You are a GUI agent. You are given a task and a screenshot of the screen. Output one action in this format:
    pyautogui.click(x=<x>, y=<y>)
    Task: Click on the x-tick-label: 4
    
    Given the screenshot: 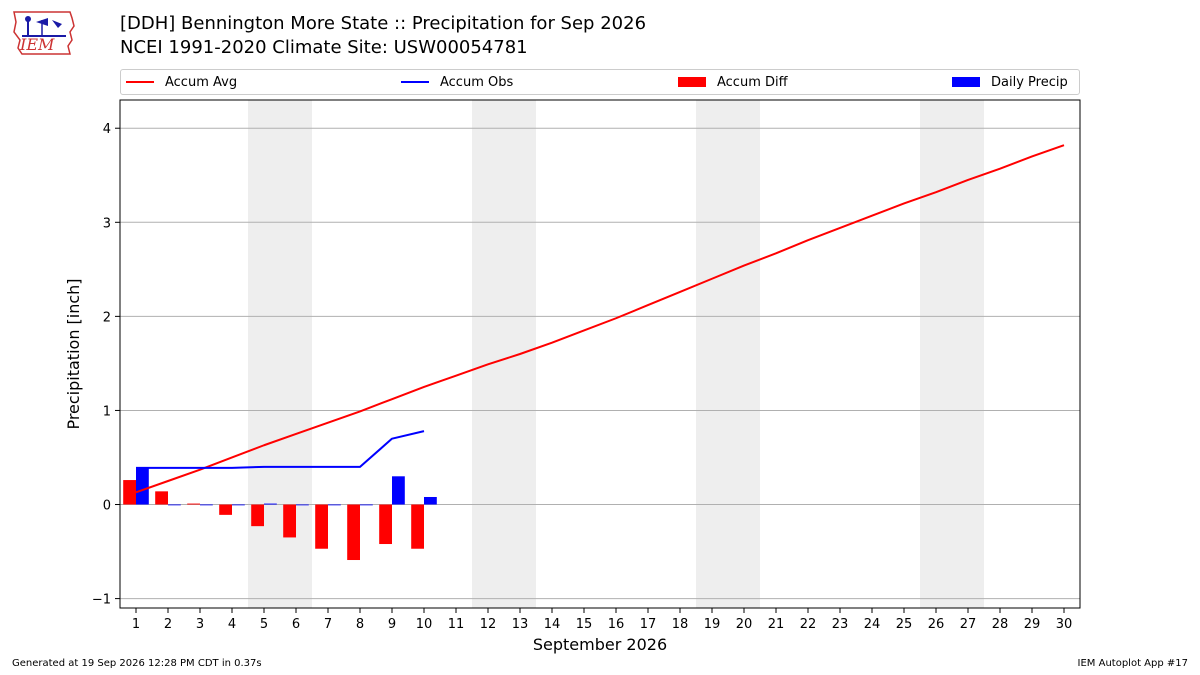 What is the action you would take?
    pyautogui.click(x=232, y=624)
    